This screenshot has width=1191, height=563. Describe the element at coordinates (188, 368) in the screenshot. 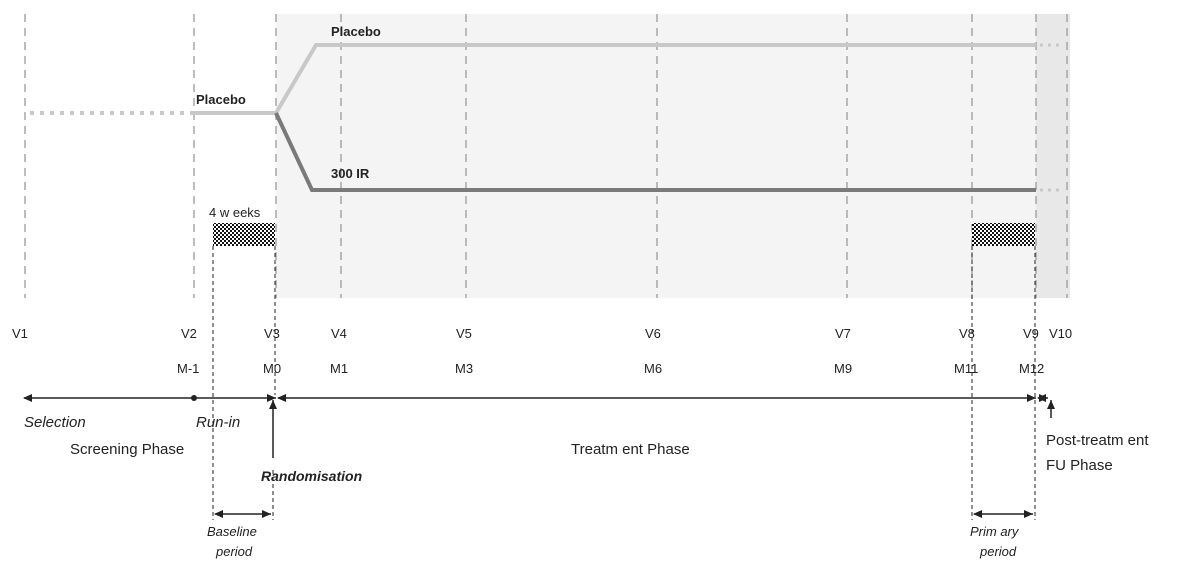

I see `month-label: M-1` at that location.